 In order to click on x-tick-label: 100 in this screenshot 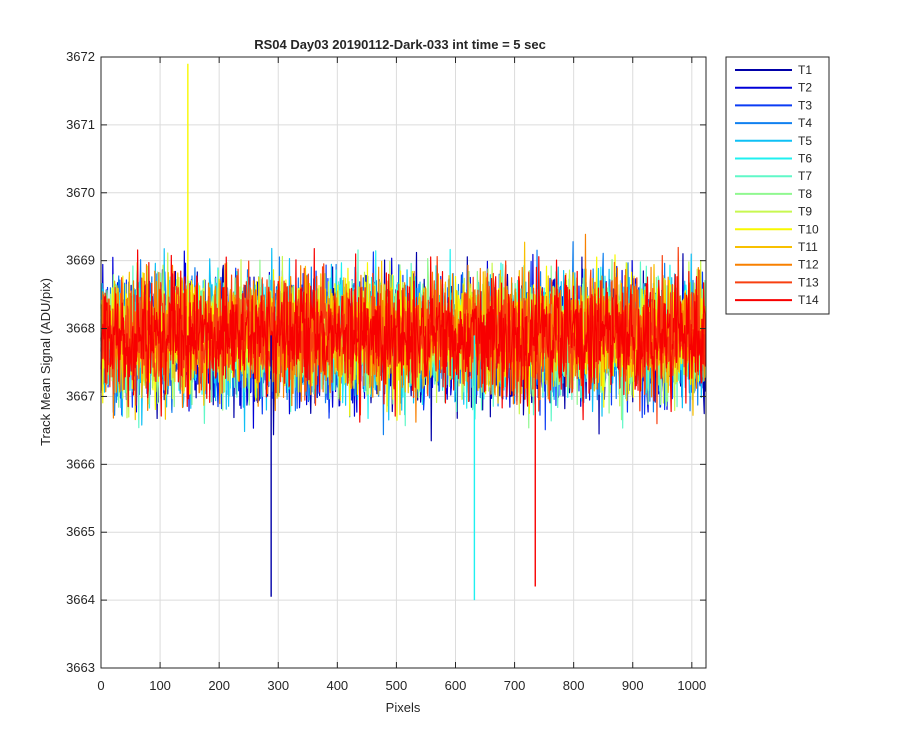, I will do `click(160, 685)`.